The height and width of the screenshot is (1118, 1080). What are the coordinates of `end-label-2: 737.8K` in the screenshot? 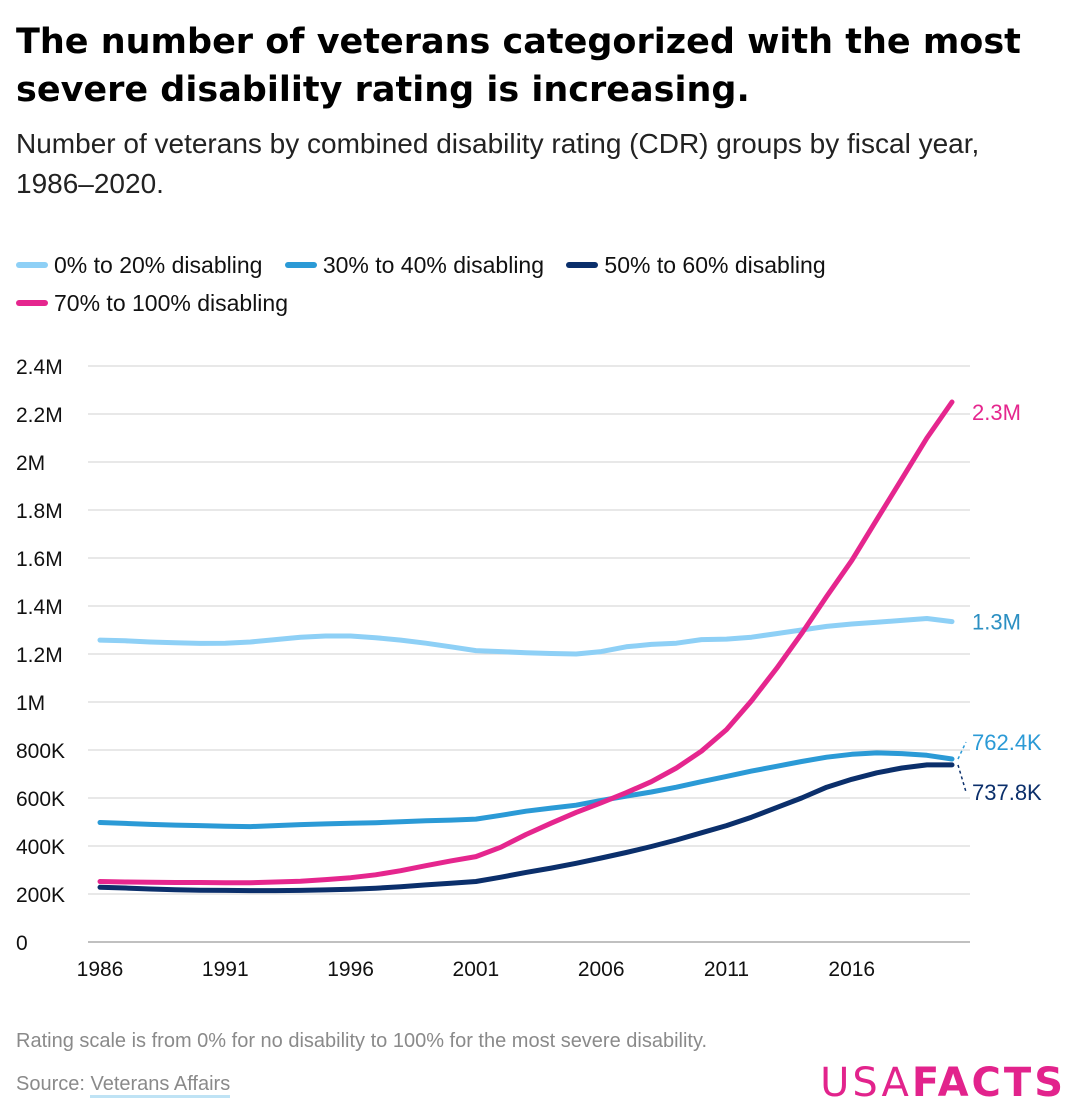 It's located at (1007, 792).